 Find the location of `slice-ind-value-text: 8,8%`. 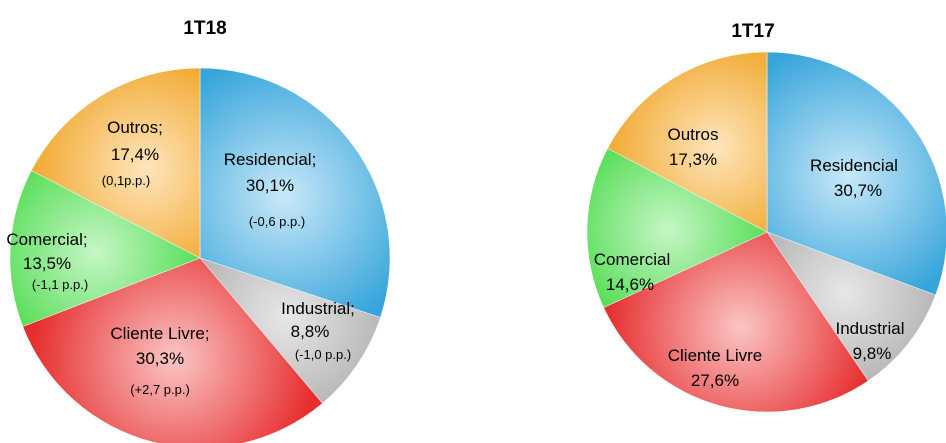

slice-ind-value-text: 8,8% is located at coordinates (310, 331).